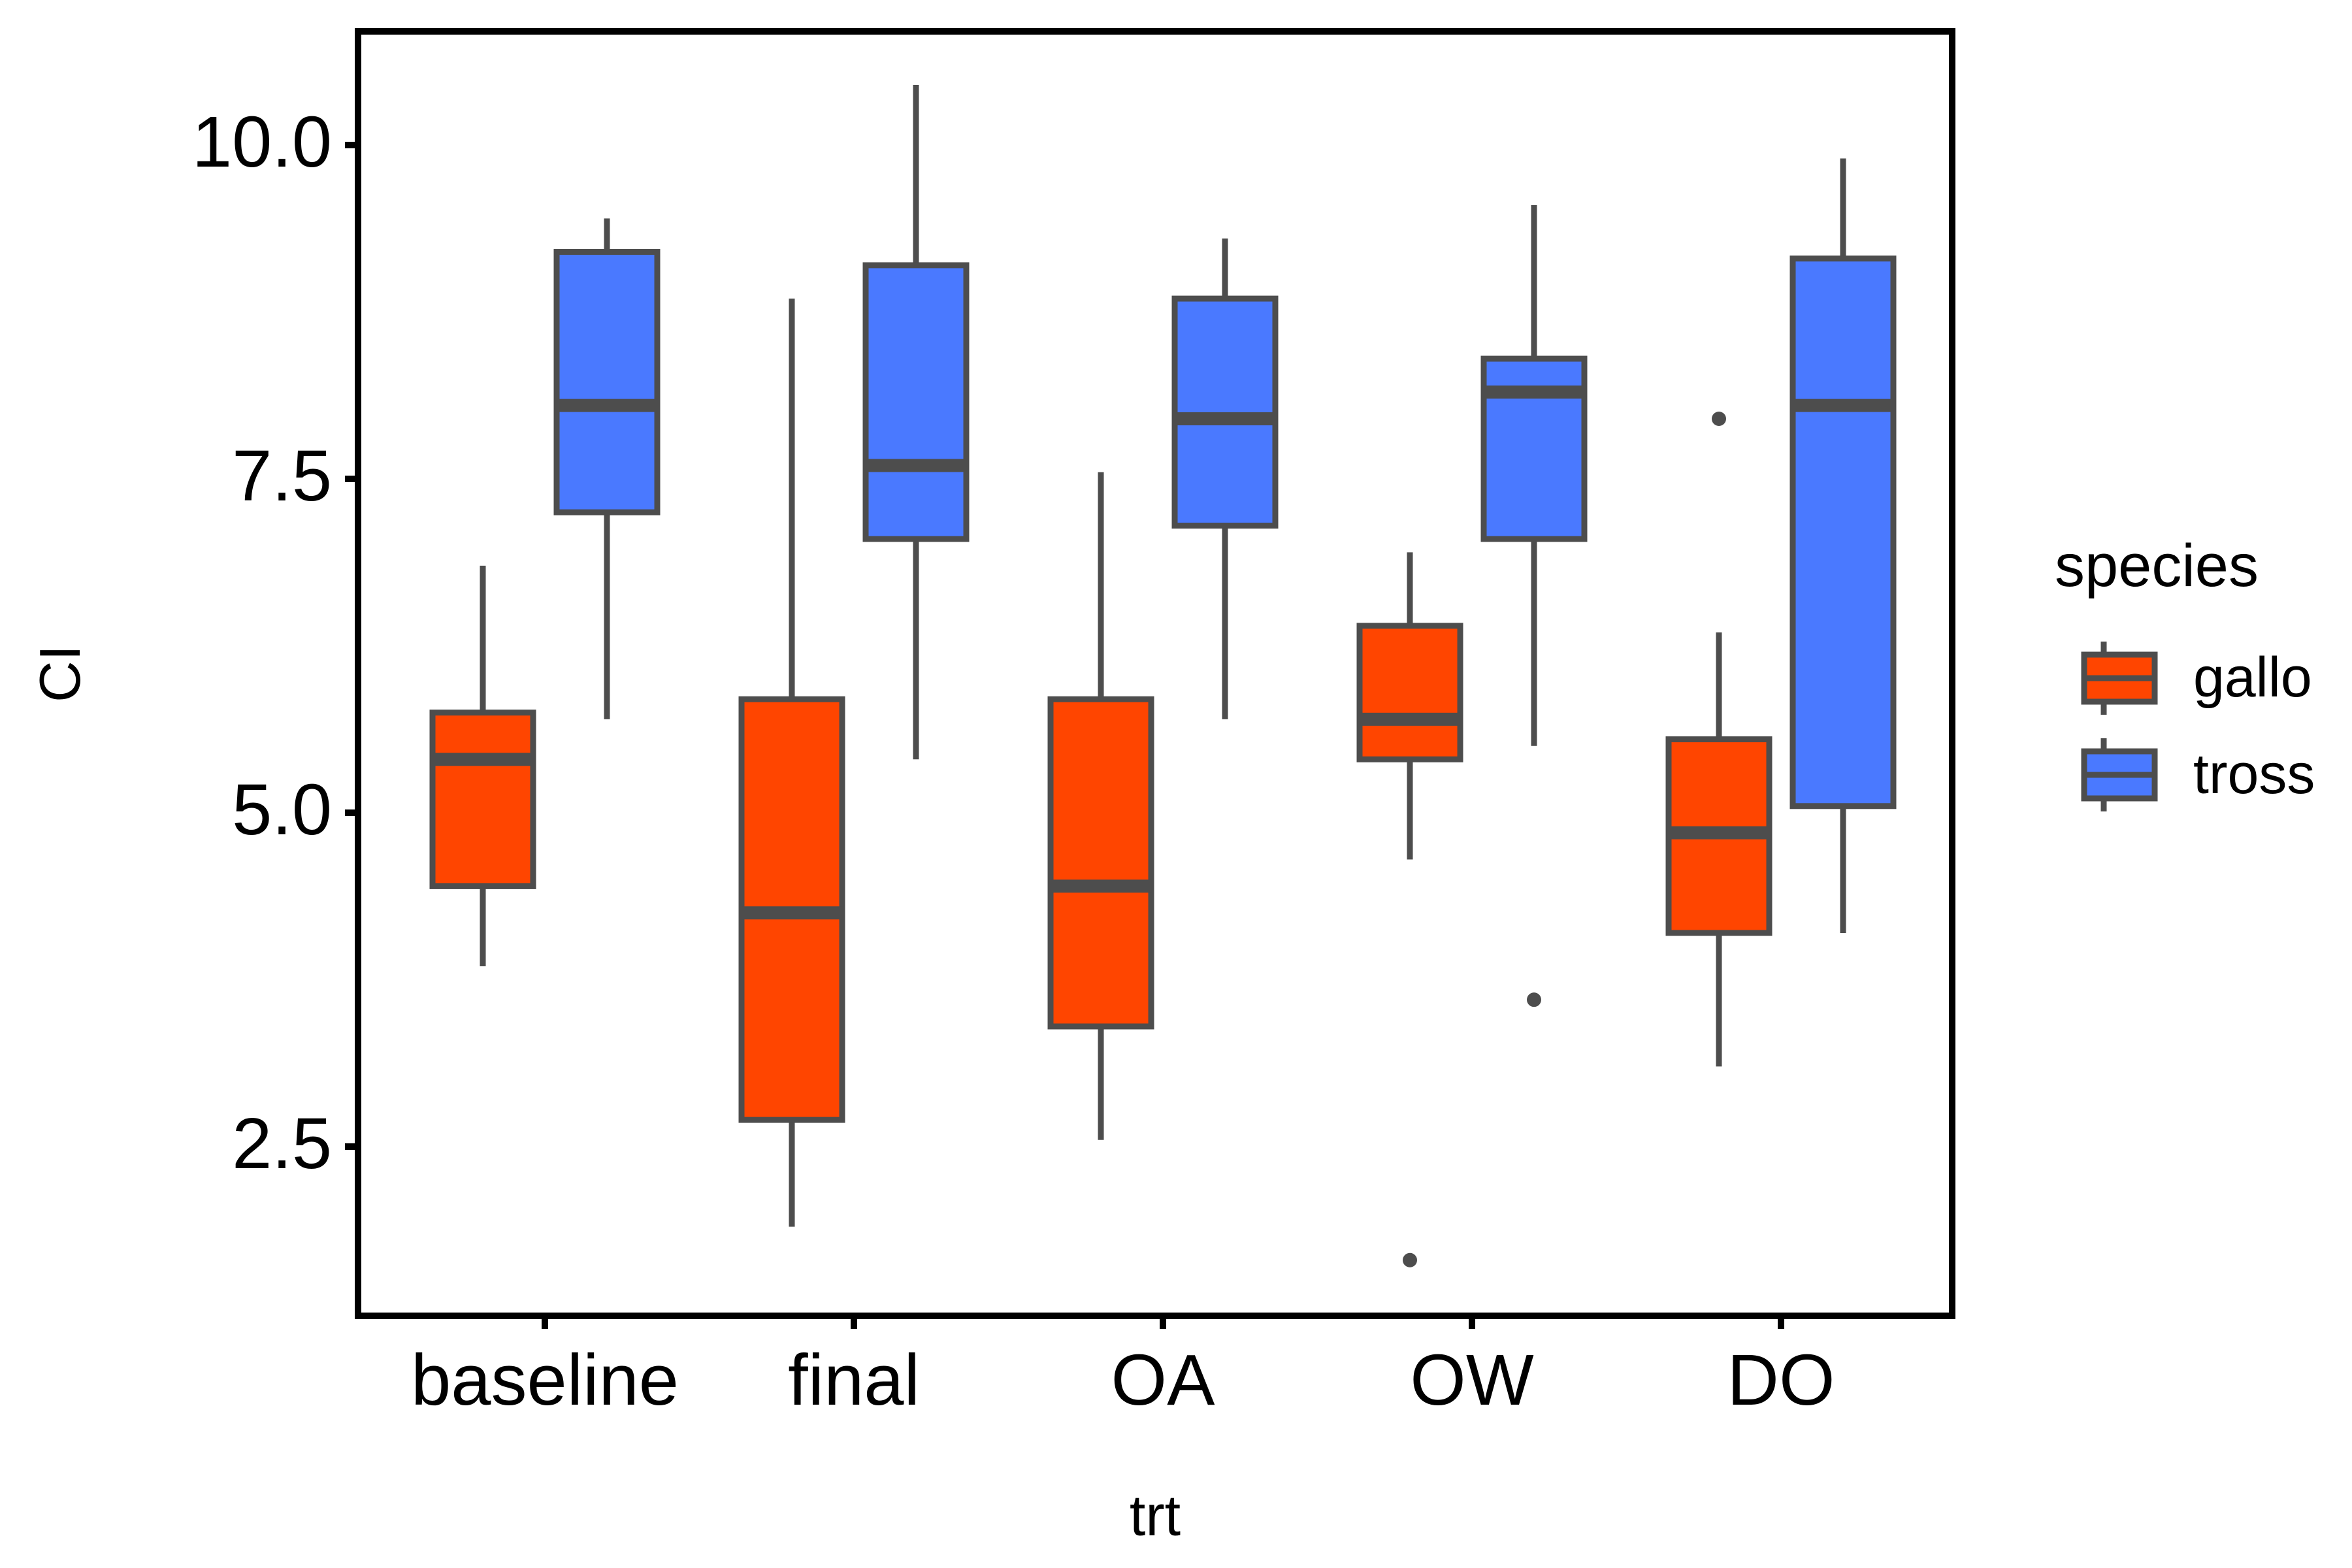 The height and width of the screenshot is (1568, 2352). What do you see at coordinates (1534, 605) in the screenshot?
I see `box-tross-OW` at bounding box center [1534, 605].